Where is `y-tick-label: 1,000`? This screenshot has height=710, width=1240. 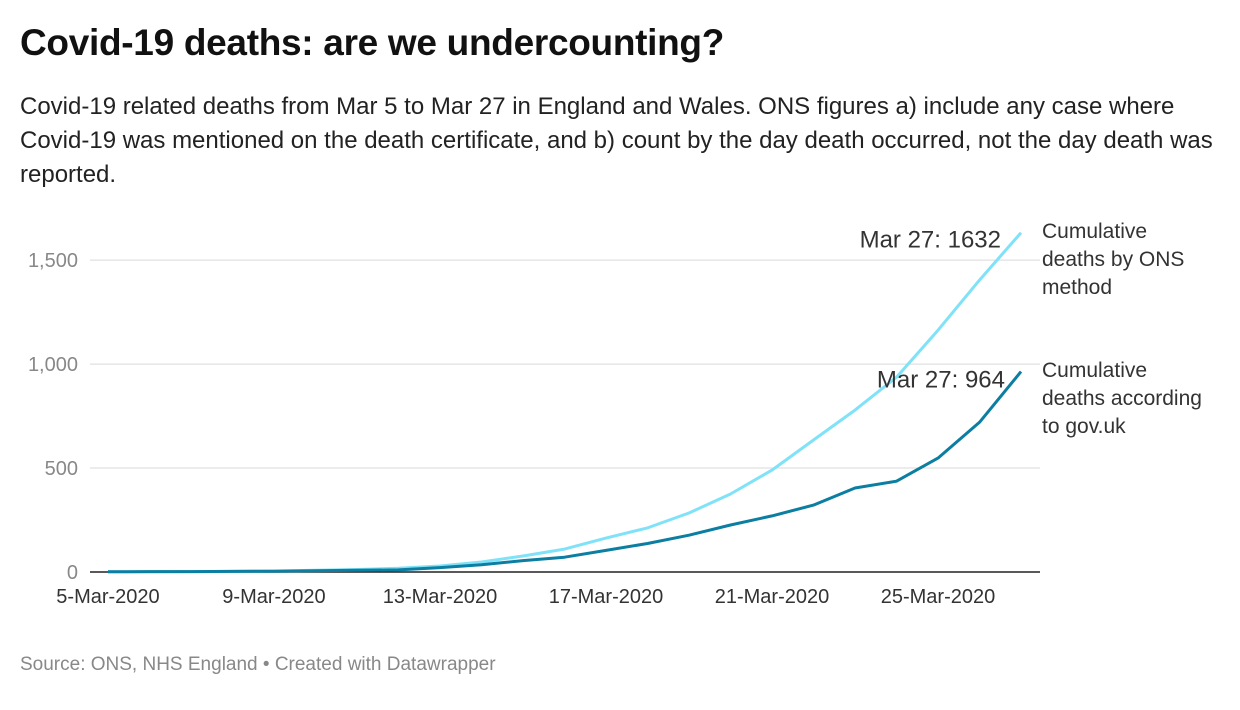
y-tick-label: 1,000 is located at coordinates (53, 365).